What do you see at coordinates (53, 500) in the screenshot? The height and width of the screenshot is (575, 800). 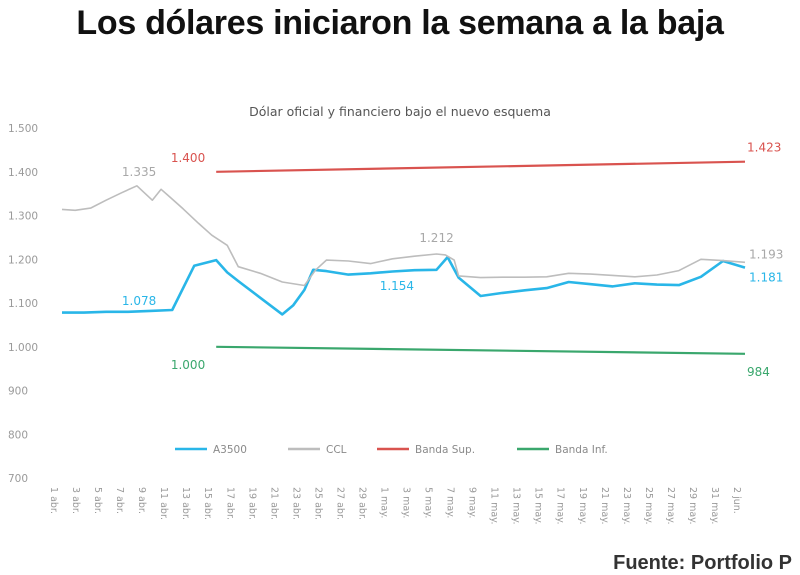 I see `x-tick-label: 1 abr.` at bounding box center [53, 500].